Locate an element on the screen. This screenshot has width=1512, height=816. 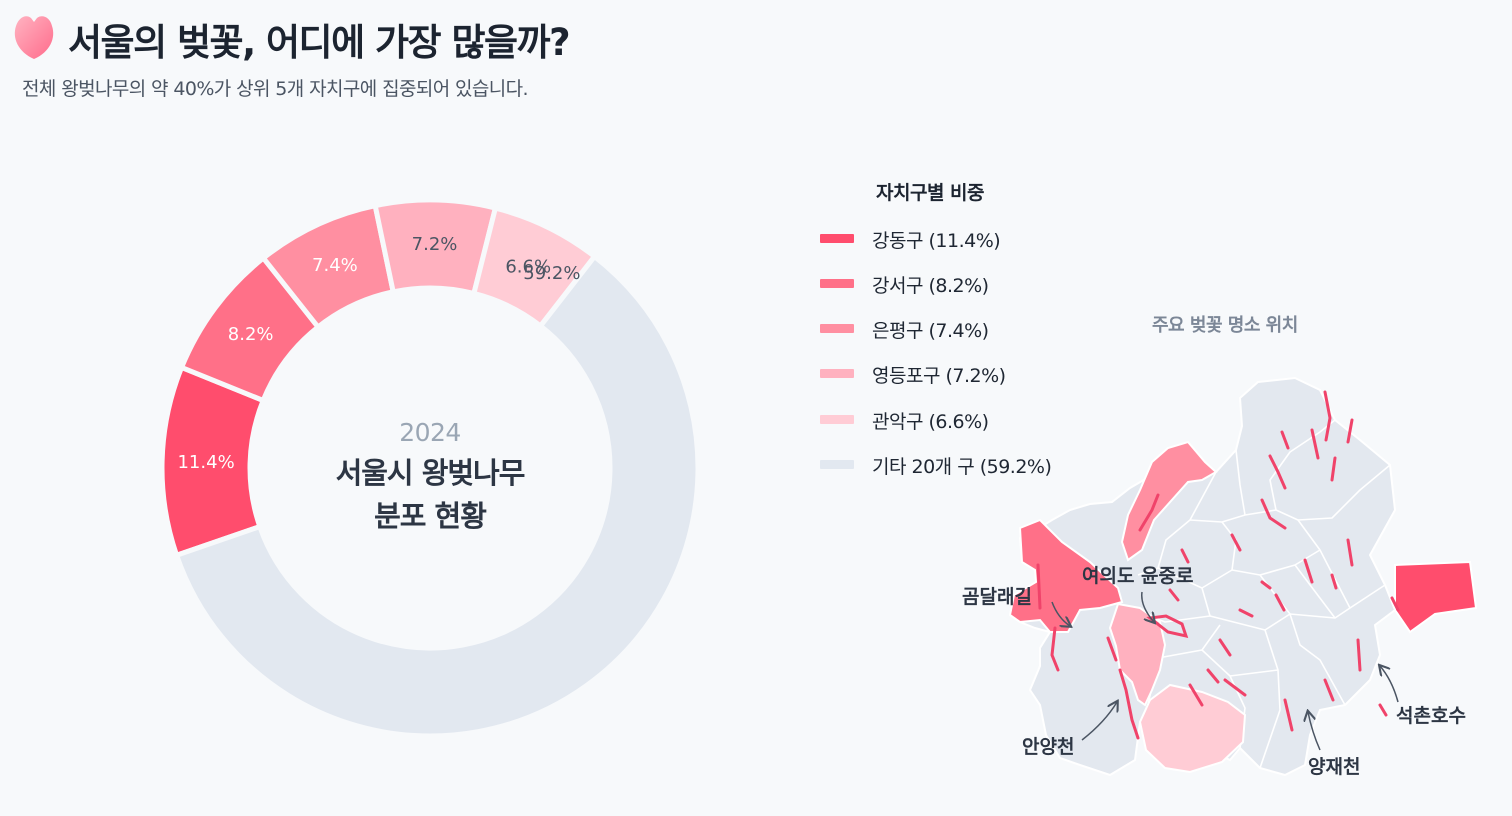
donut-value-label: 7.2% is located at coordinates (435, 244).